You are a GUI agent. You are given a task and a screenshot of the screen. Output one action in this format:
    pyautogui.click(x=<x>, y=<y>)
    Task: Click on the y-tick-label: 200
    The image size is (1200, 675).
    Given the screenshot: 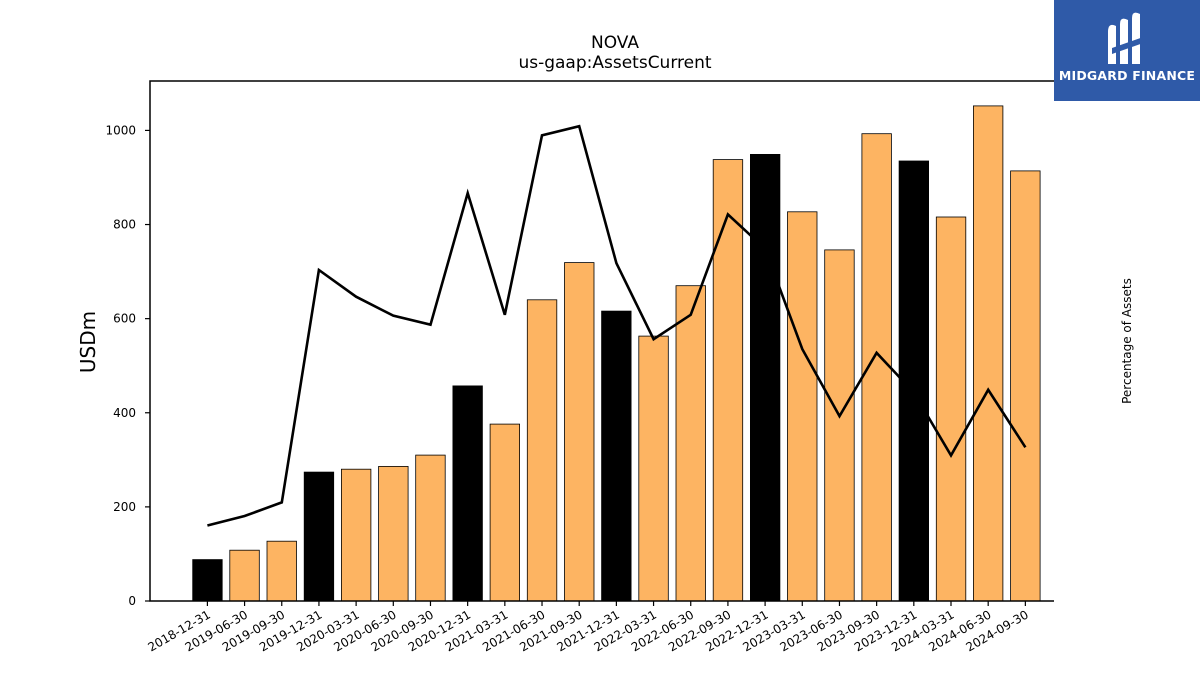 What is the action you would take?
    pyautogui.click(x=124, y=507)
    